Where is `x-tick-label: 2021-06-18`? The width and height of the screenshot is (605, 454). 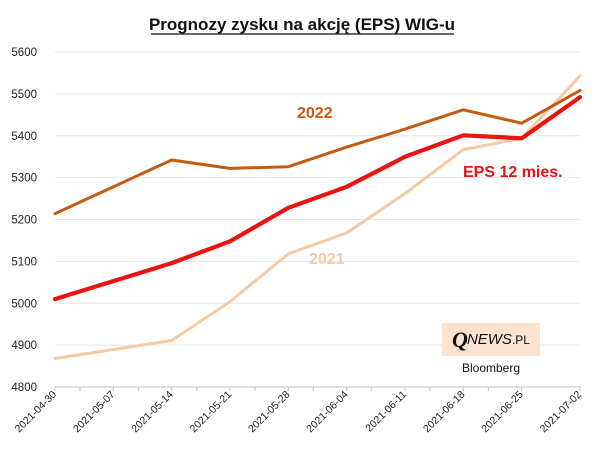 x-tick-label: 2021-06-18 is located at coordinates (444, 412).